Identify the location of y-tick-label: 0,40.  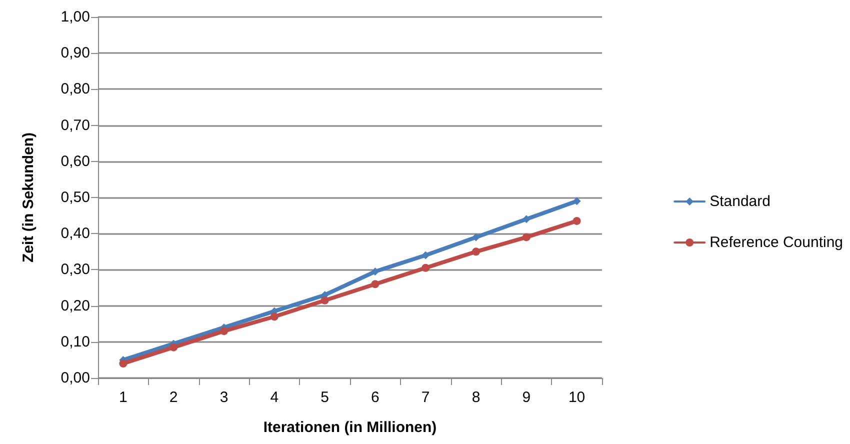
(75, 233).